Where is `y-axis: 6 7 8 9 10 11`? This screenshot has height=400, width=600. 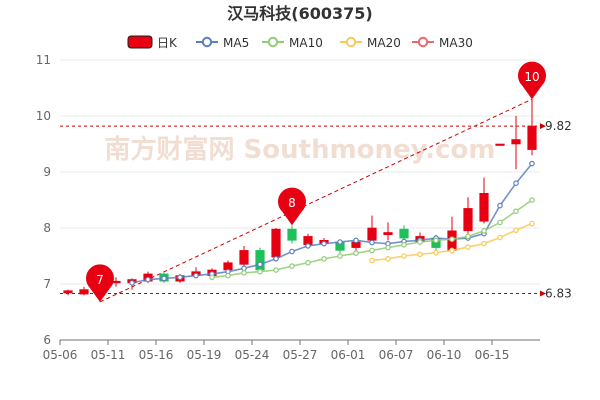
y-axis: 6 7 8 9 10 11 is located at coordinates (43, 200).